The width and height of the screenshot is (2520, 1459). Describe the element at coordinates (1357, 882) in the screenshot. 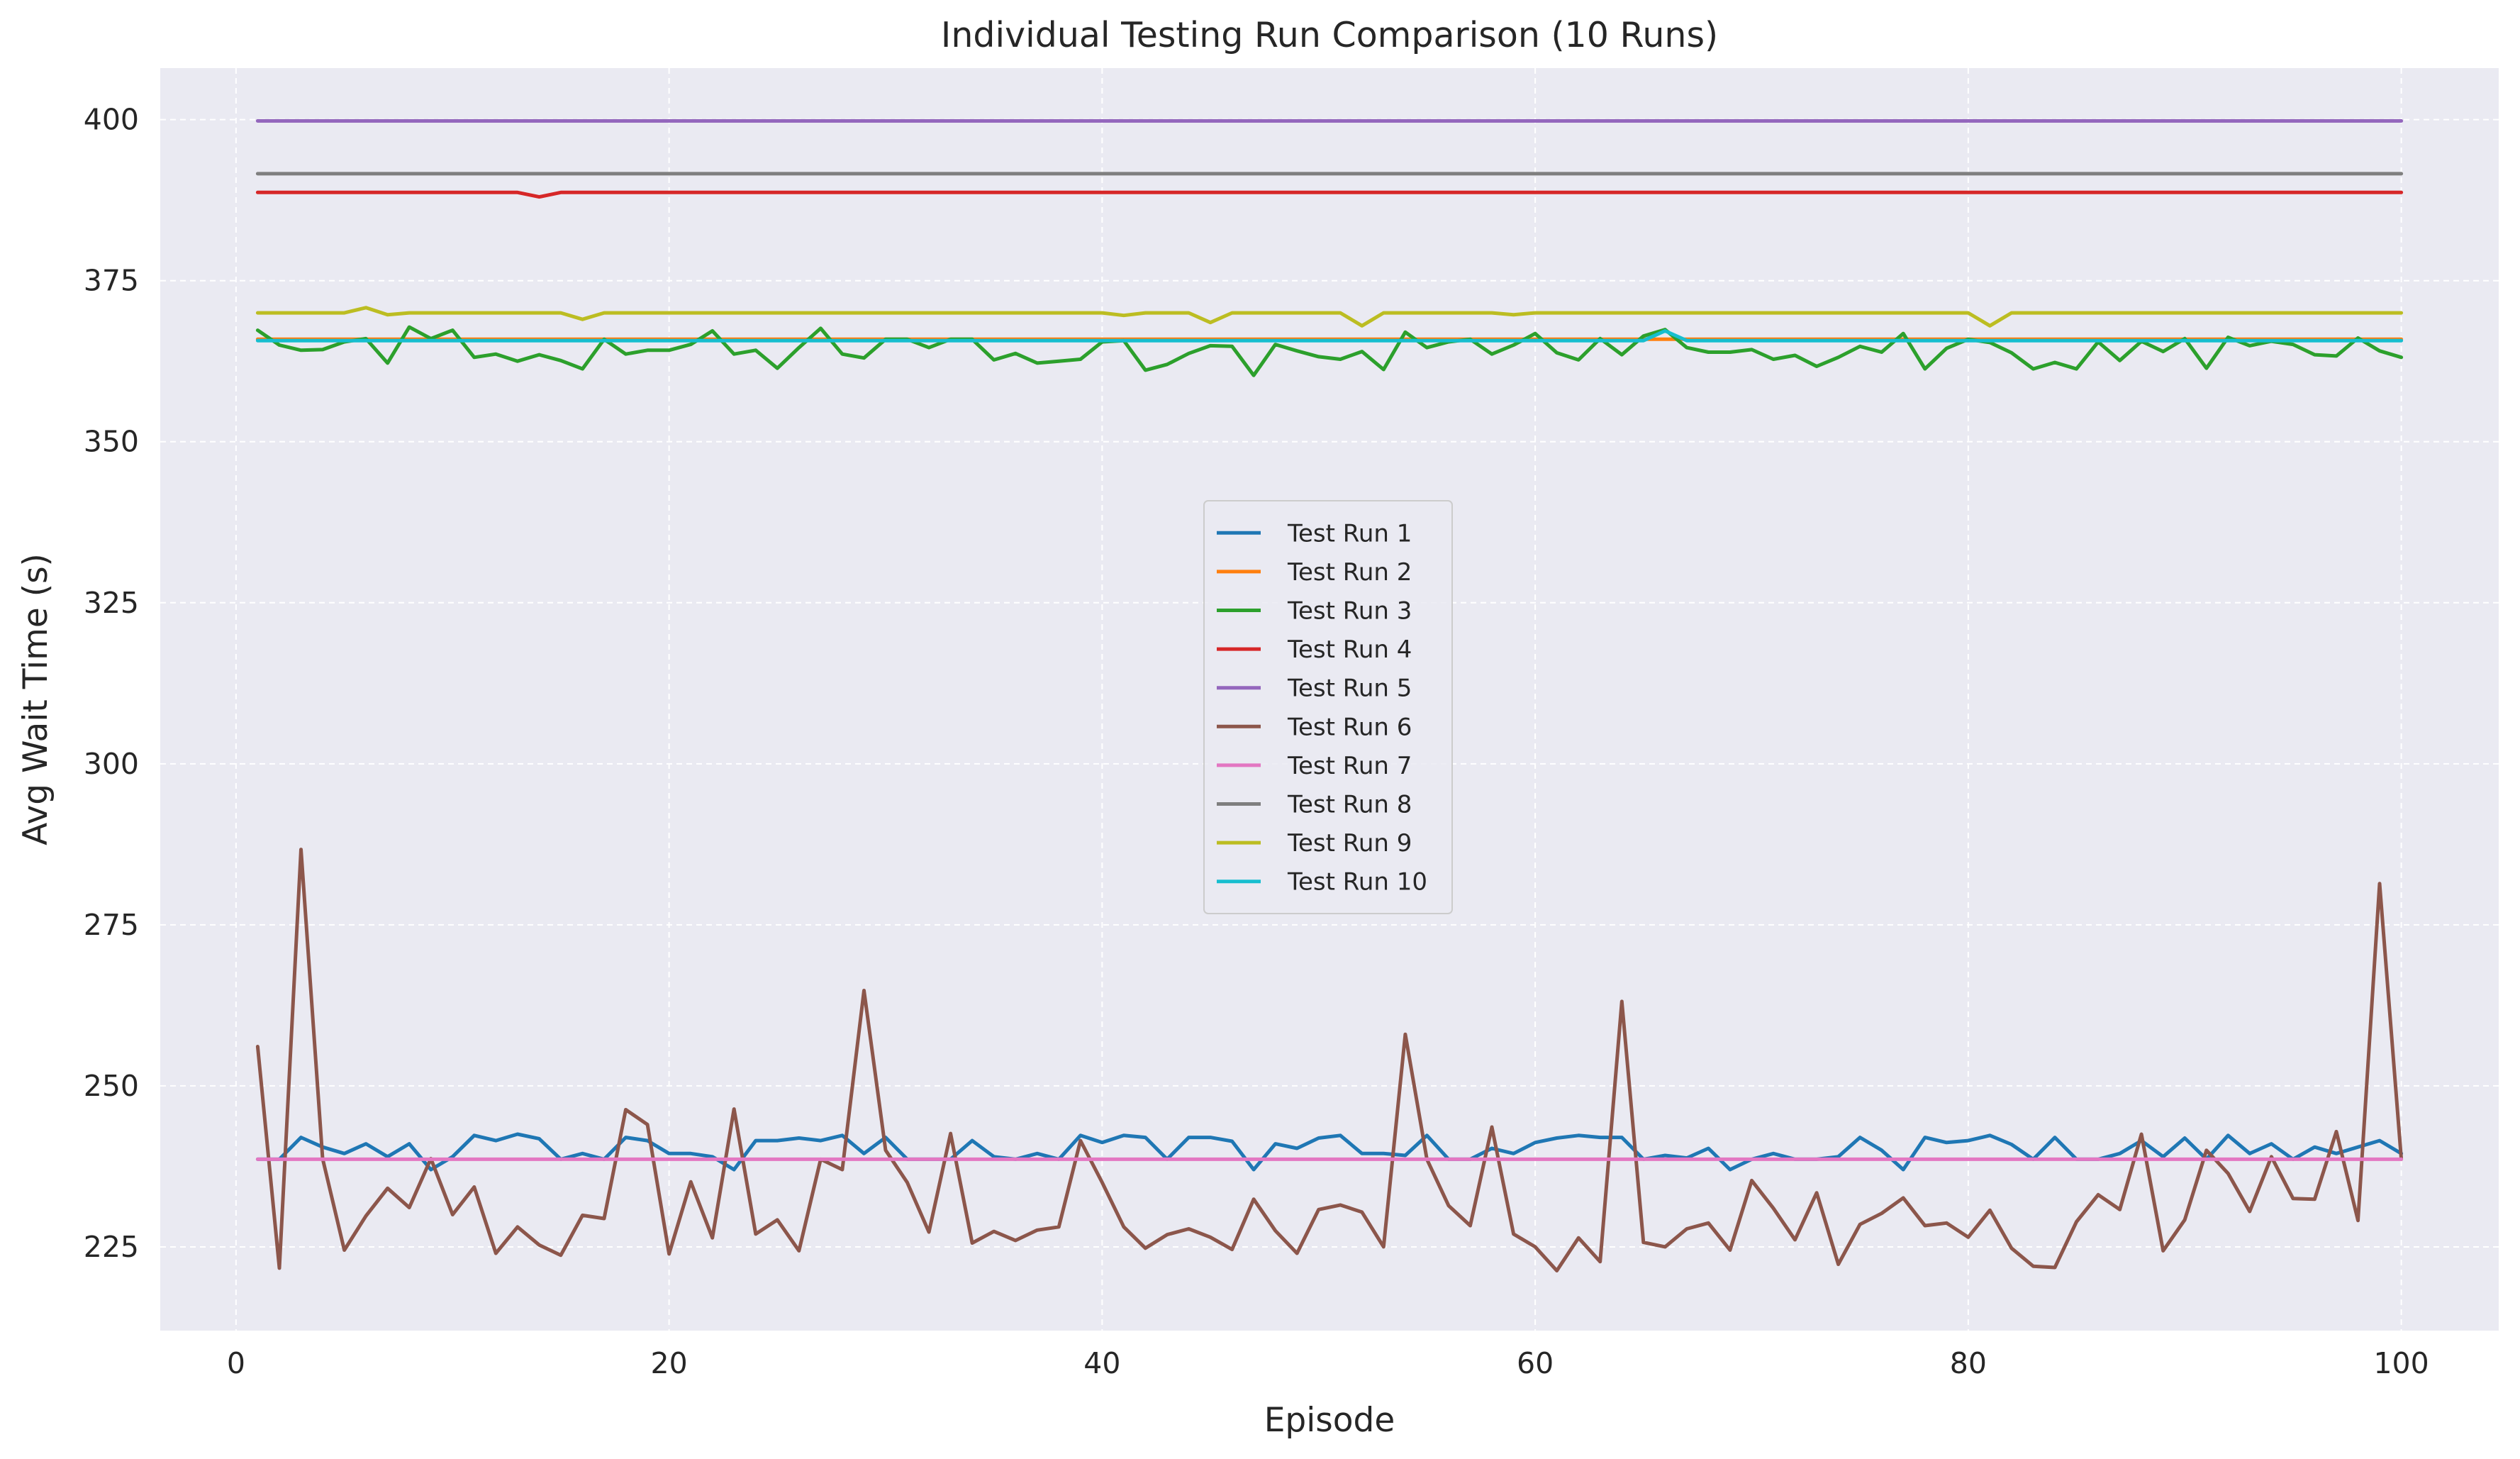

I see `legend-label: Test Run 10` at that location.